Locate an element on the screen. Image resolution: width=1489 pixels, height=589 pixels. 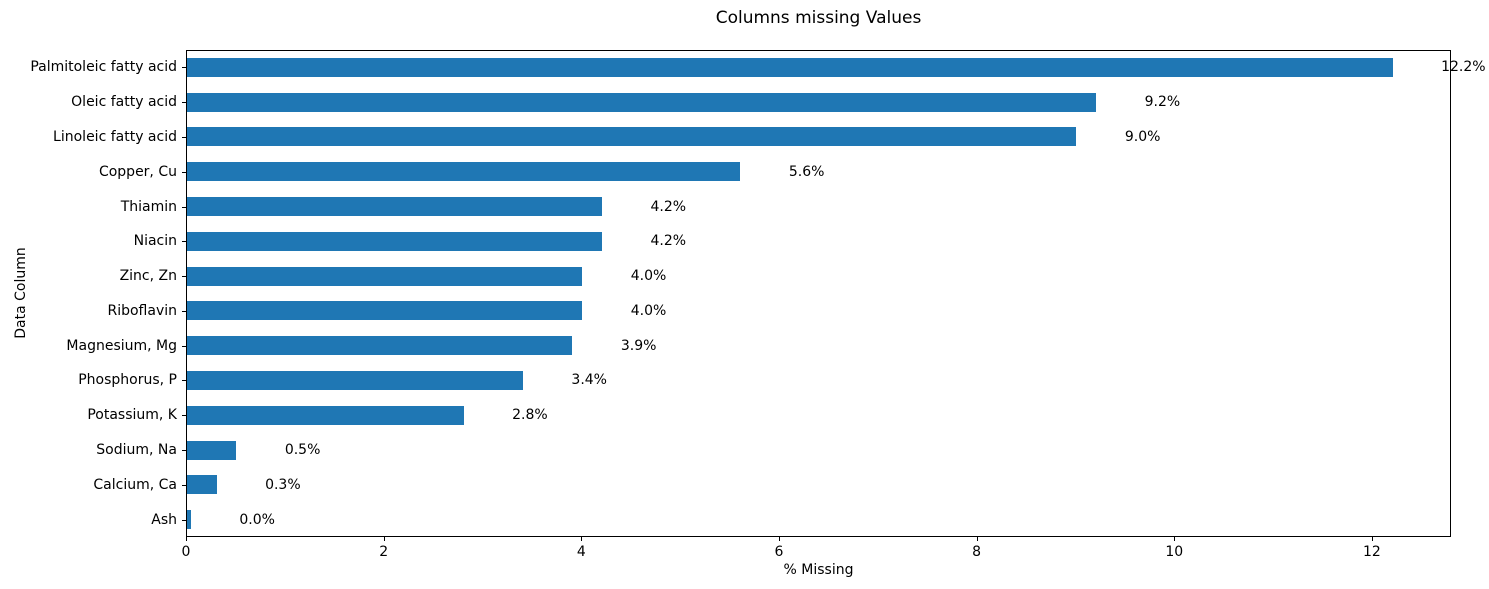
y-tick-label: Zinc, Zn is located at coordinates (148, 276).